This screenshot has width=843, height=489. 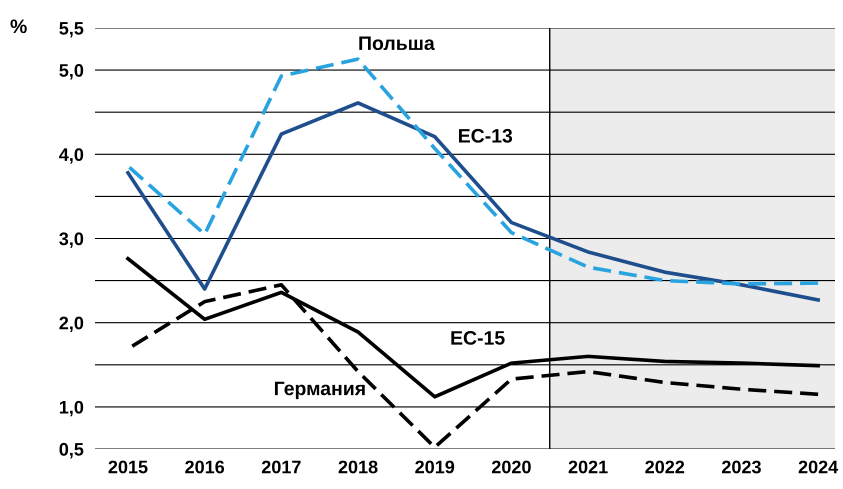 What do you see at coordinates (397, 43) in the screenshot?
I see `series-label: Польша` at bounding box center [397, 43].